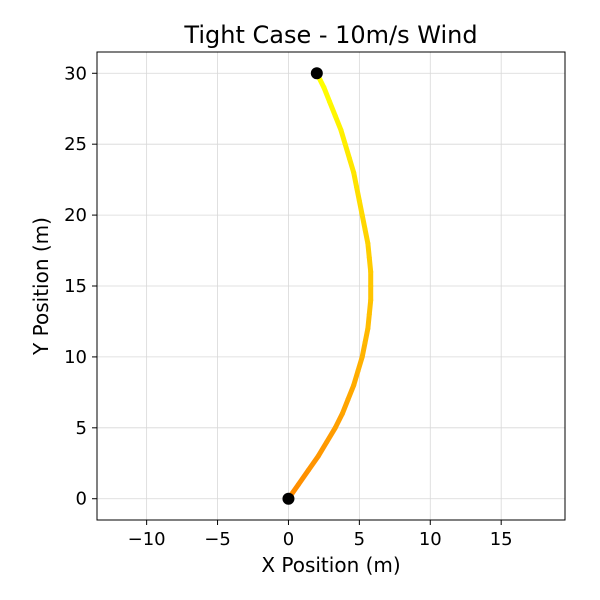 The image size is (600, 600). Describe the element at coordinates (316, 73) in the screenshot. I see `end-point-marker` at that location.